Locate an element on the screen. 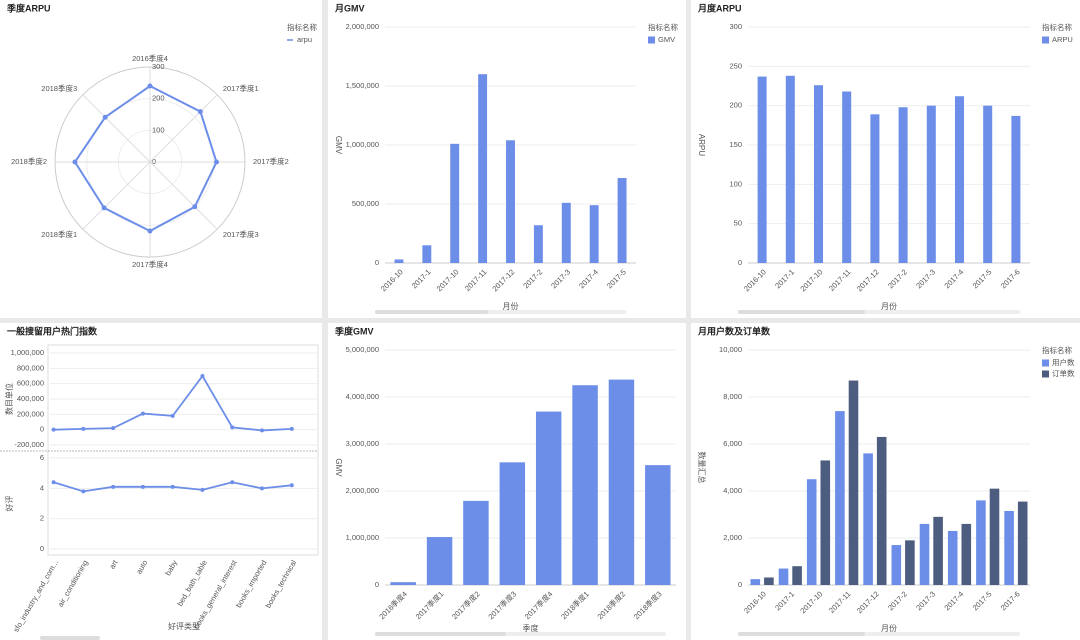  y-axis-title: 好评 is located at coordinates (9, 504).